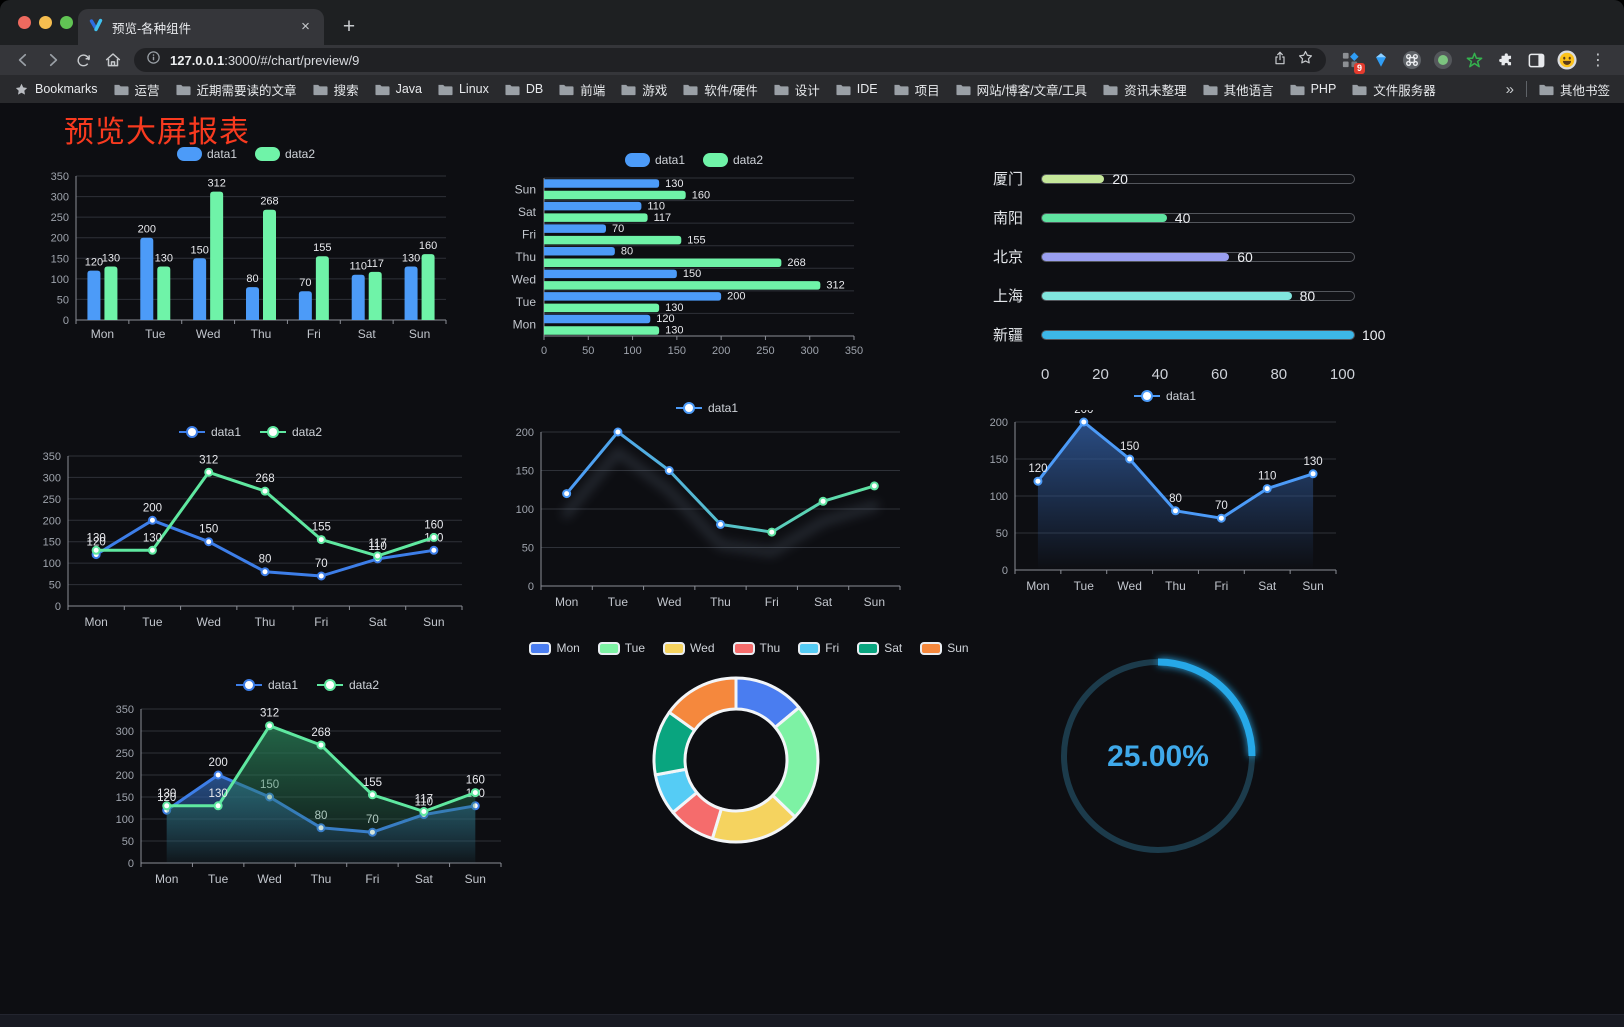  Describe the element at coordinates (879, 648) in the screenshot. I see `legend-item-Sat: Sat` at that location.